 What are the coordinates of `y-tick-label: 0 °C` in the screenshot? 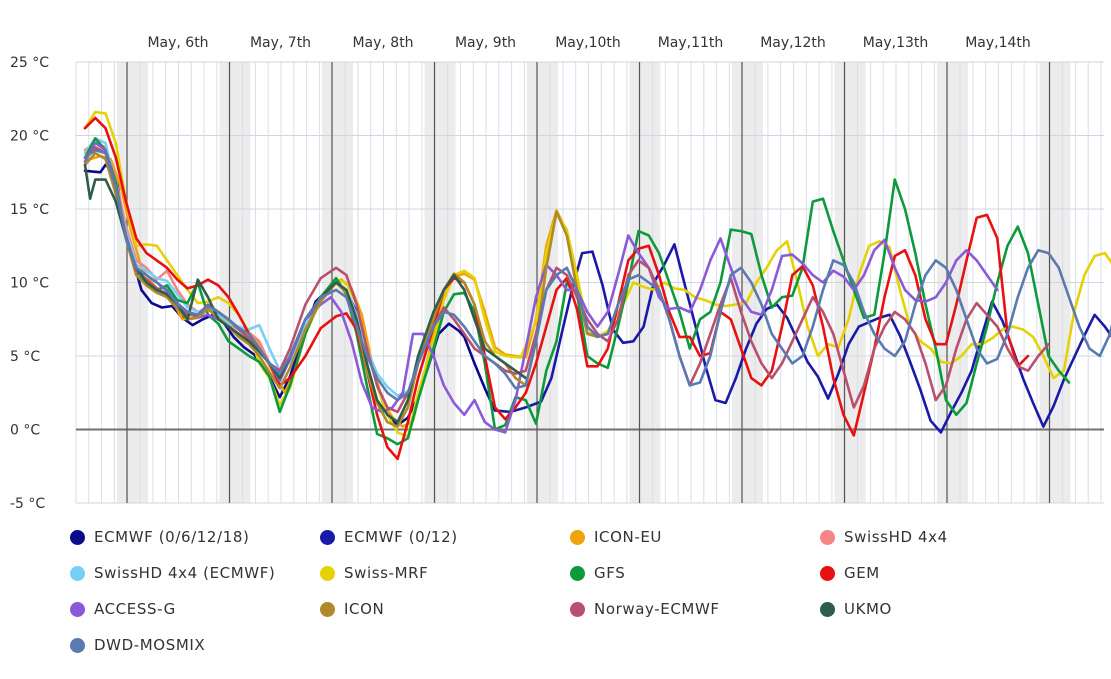 It's located at (25, 431).